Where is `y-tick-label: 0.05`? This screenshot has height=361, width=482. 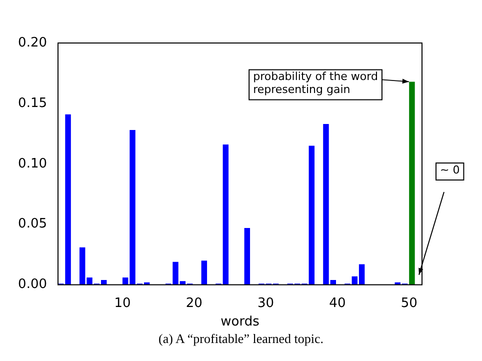
y-tick-label: 0.05 is located at coordinates (32, 224).